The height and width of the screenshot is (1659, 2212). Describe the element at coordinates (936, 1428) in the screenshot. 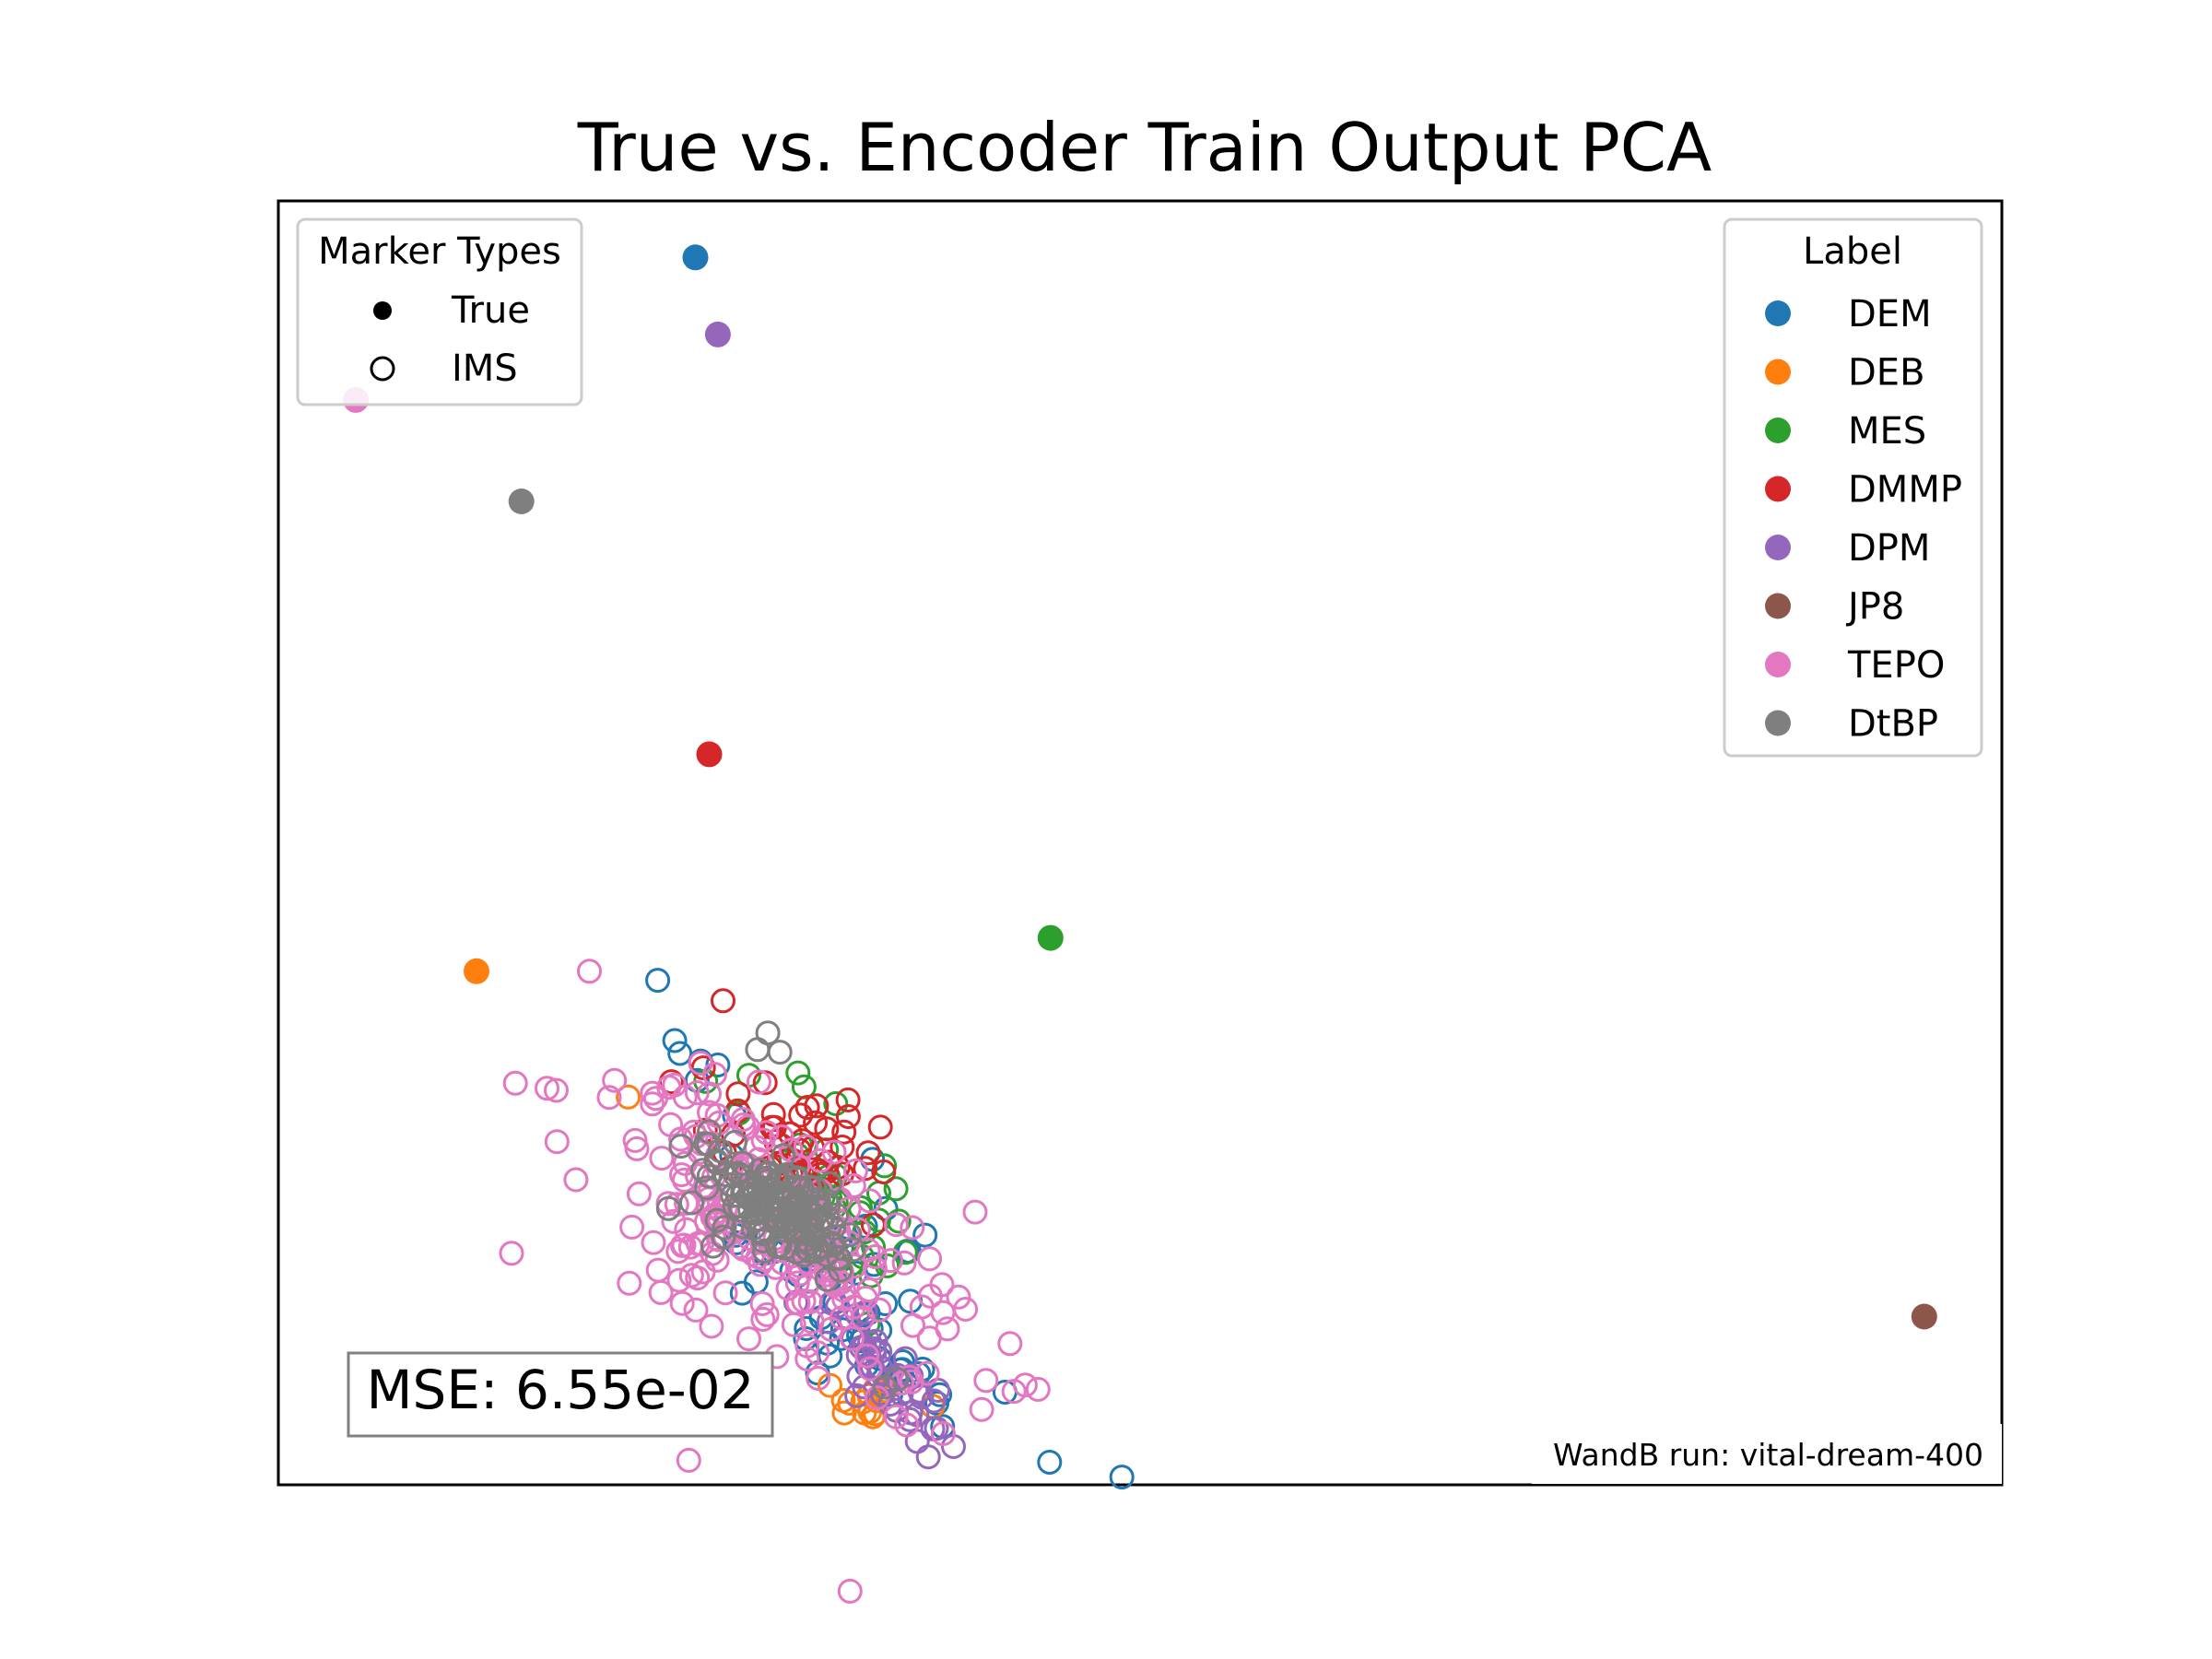

I see `ims-point-dpm` at that location.